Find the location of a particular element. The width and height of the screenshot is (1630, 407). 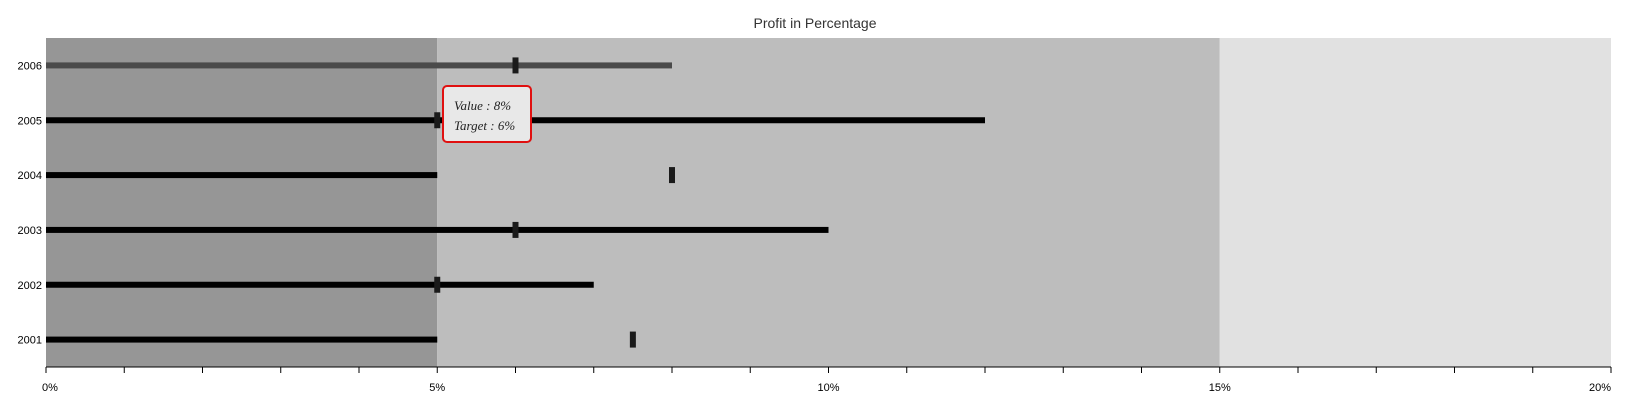

value-bar-2006 is located at coordinates (359, 65).